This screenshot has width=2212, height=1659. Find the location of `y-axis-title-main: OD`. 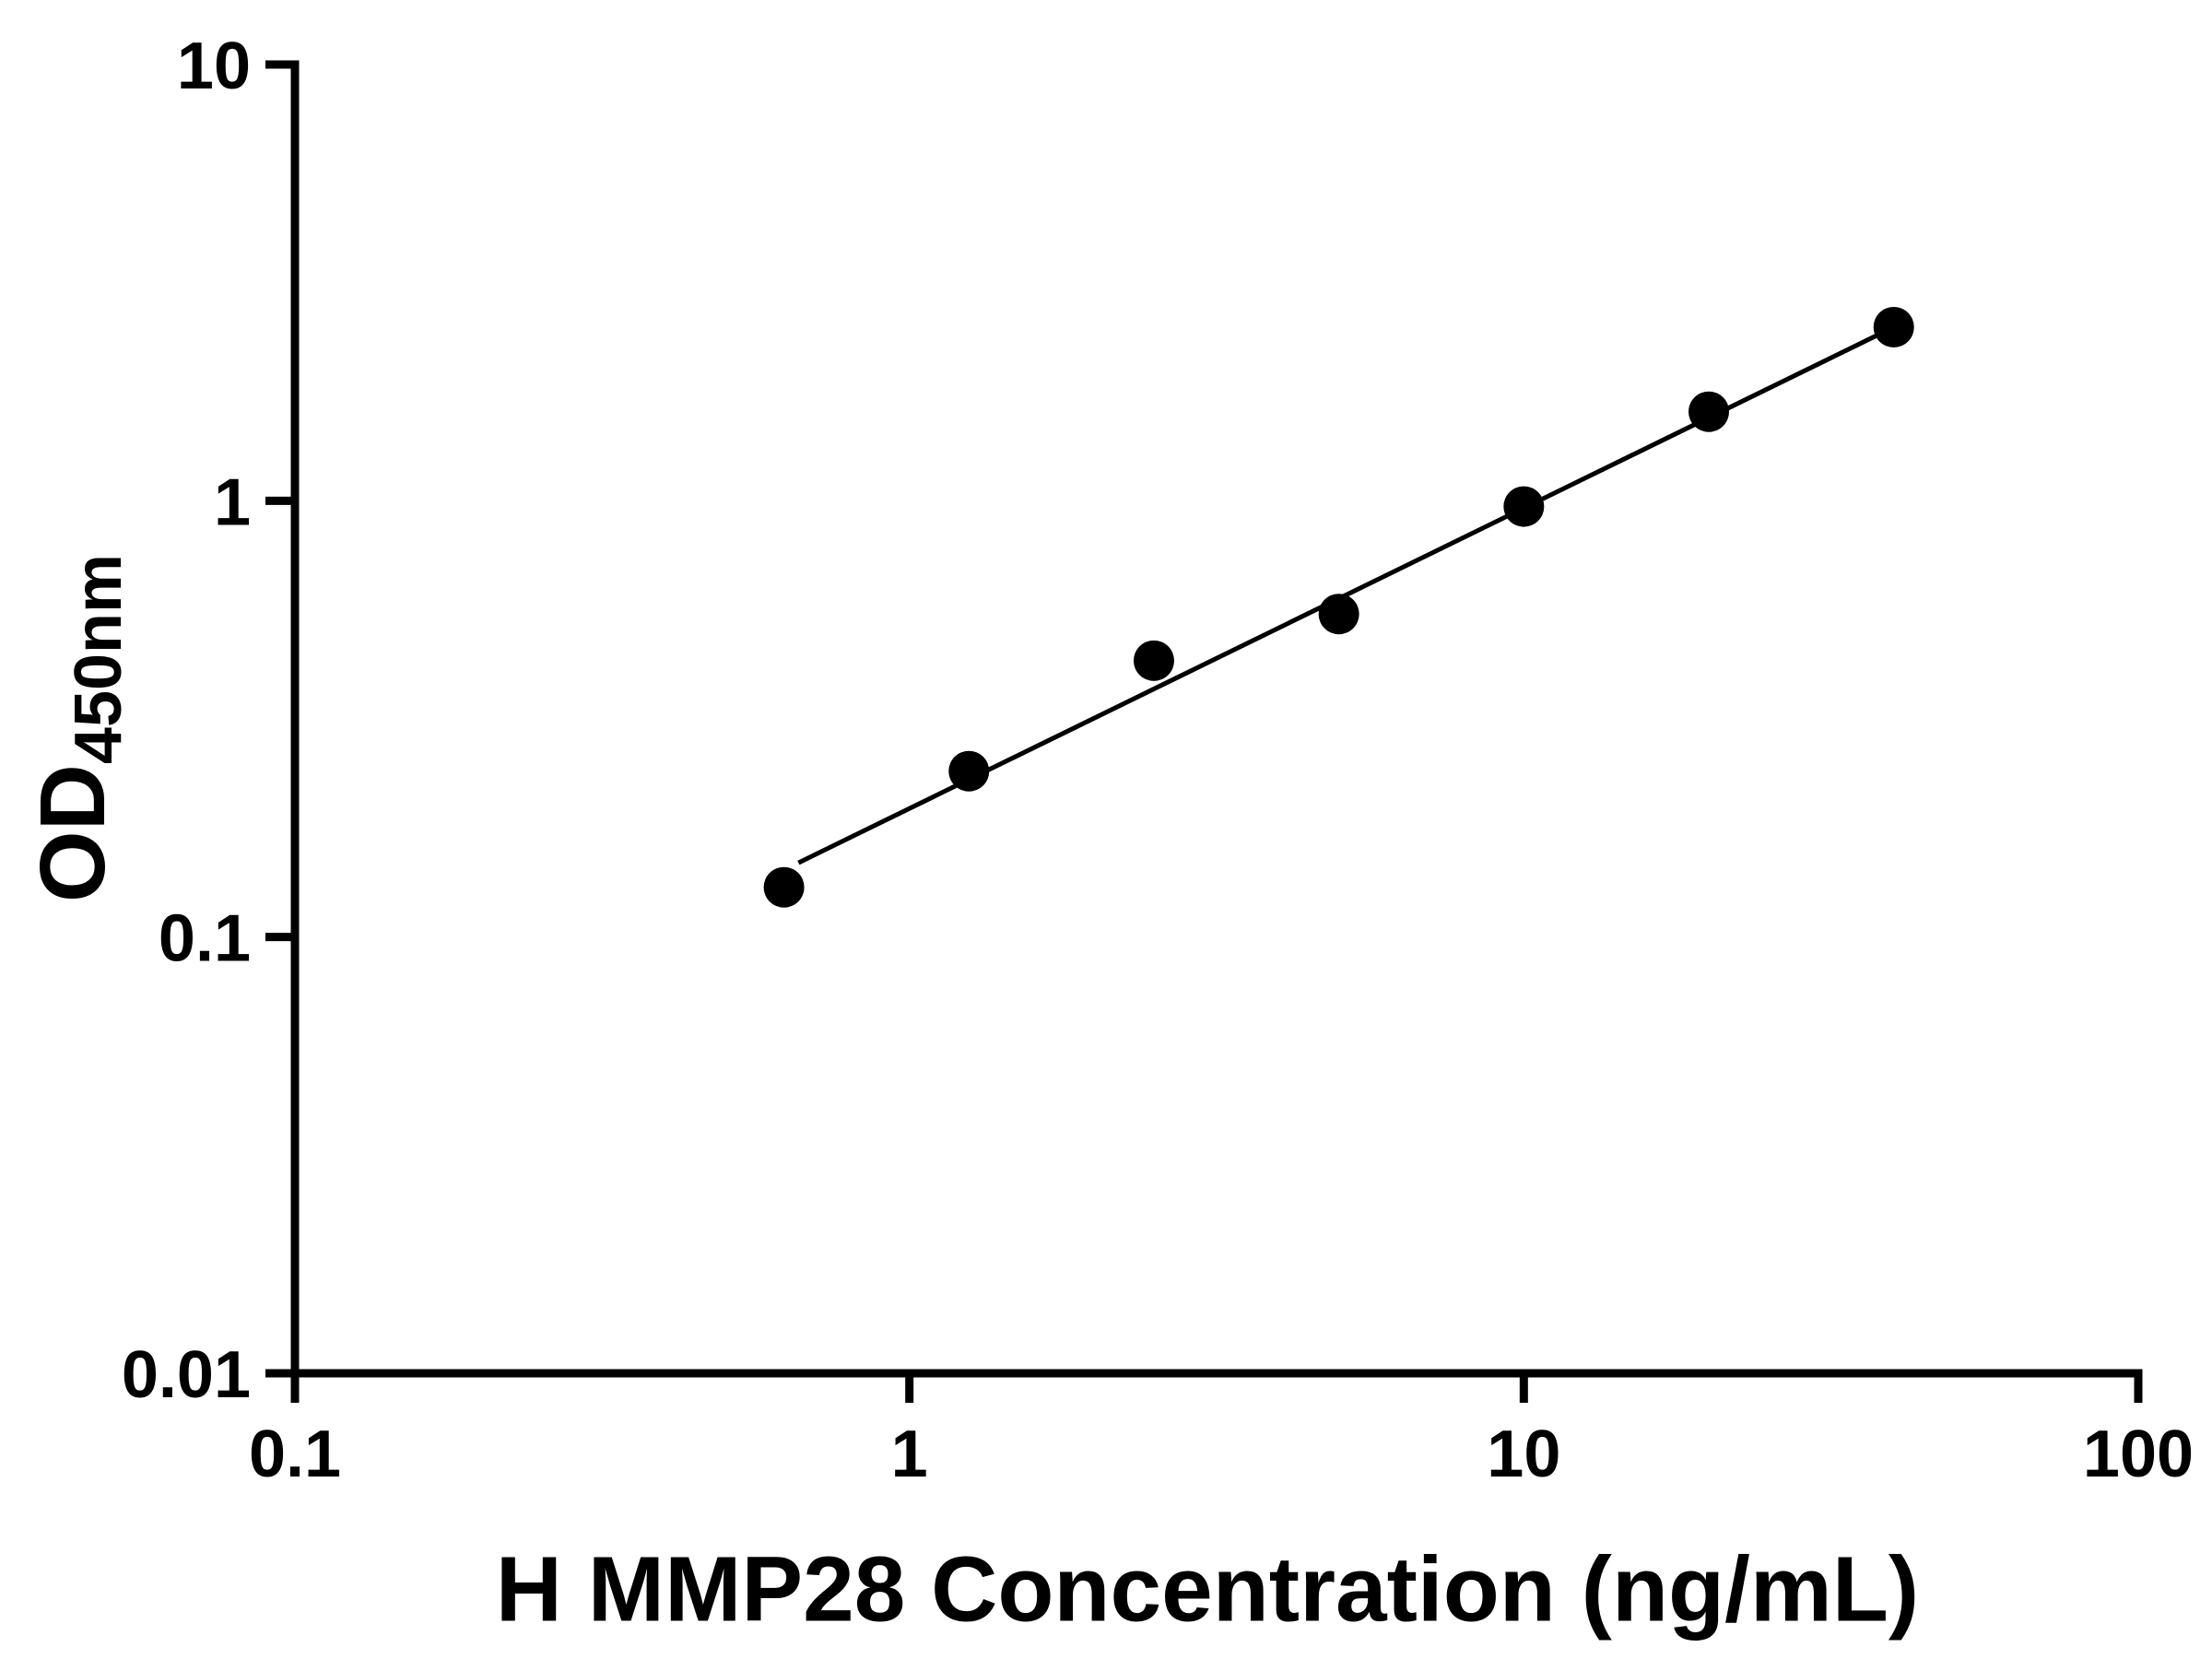

y-axis-title-main: OD is located at coordinates (72, 833).